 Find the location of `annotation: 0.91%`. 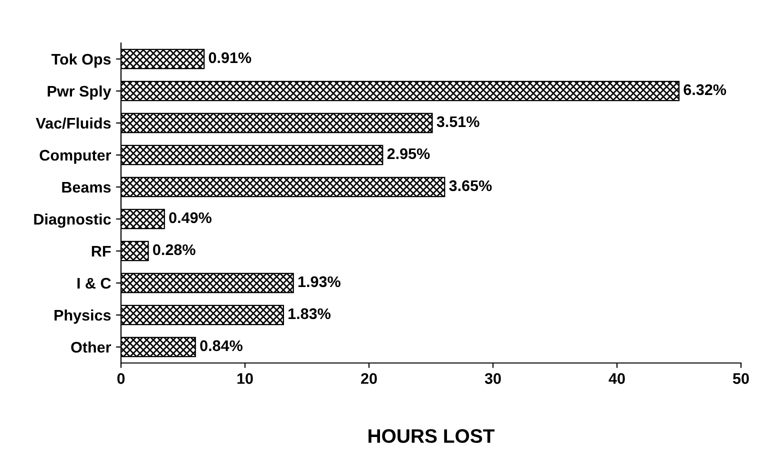

annotation: 0.91% is located at coordinates (230, 58).